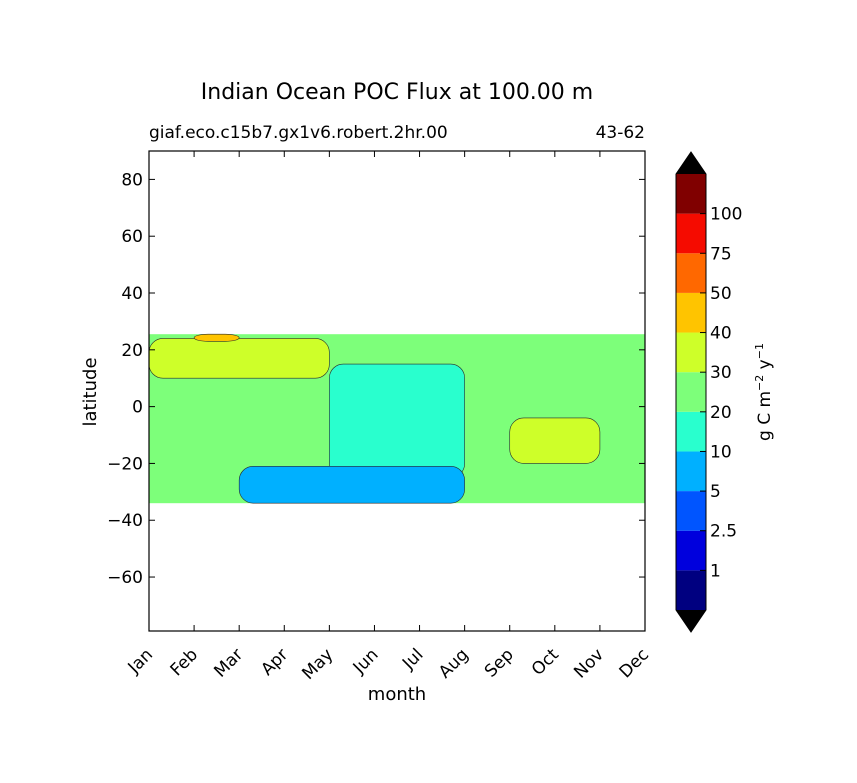  I want to click on y-tick-label-3: 20, so click(132, 351).